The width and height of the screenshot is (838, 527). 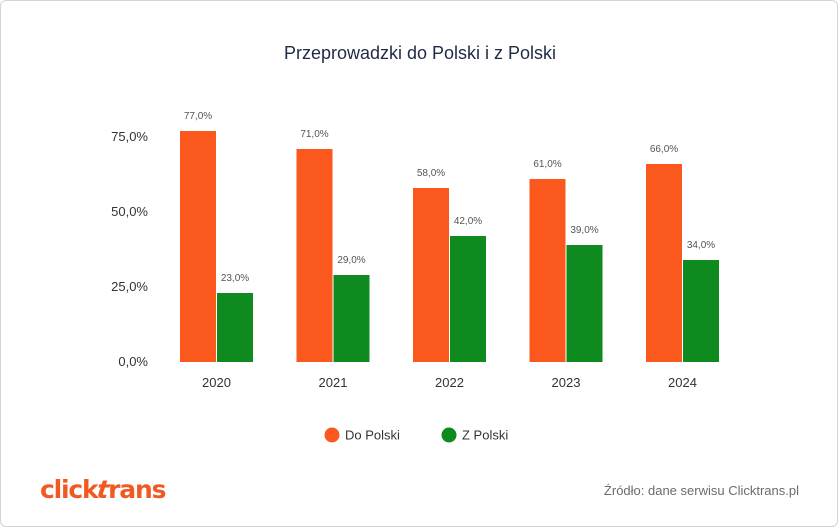 I want to click on data-label: 58,0%, so click(x=431, y=173).